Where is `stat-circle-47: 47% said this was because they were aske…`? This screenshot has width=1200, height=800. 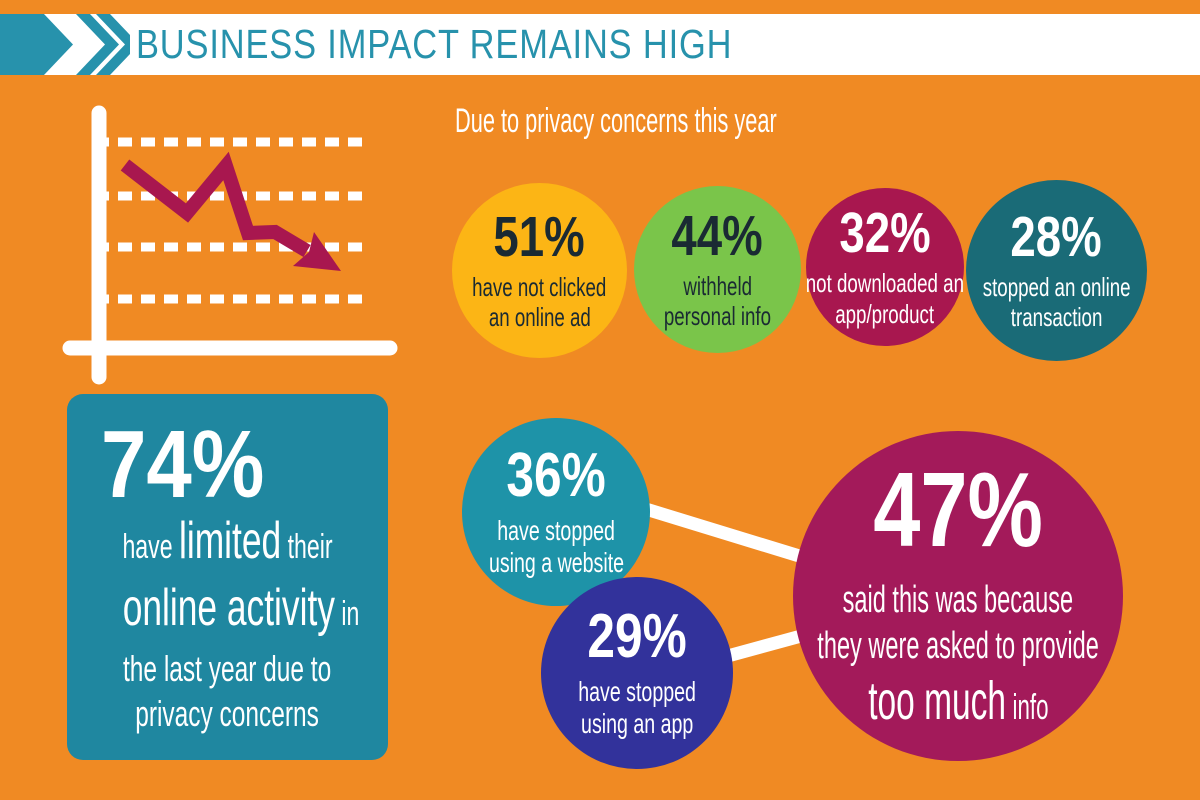 stat-circle-47: 47% said this was because they were aske… is located at coordinates (958, 596).